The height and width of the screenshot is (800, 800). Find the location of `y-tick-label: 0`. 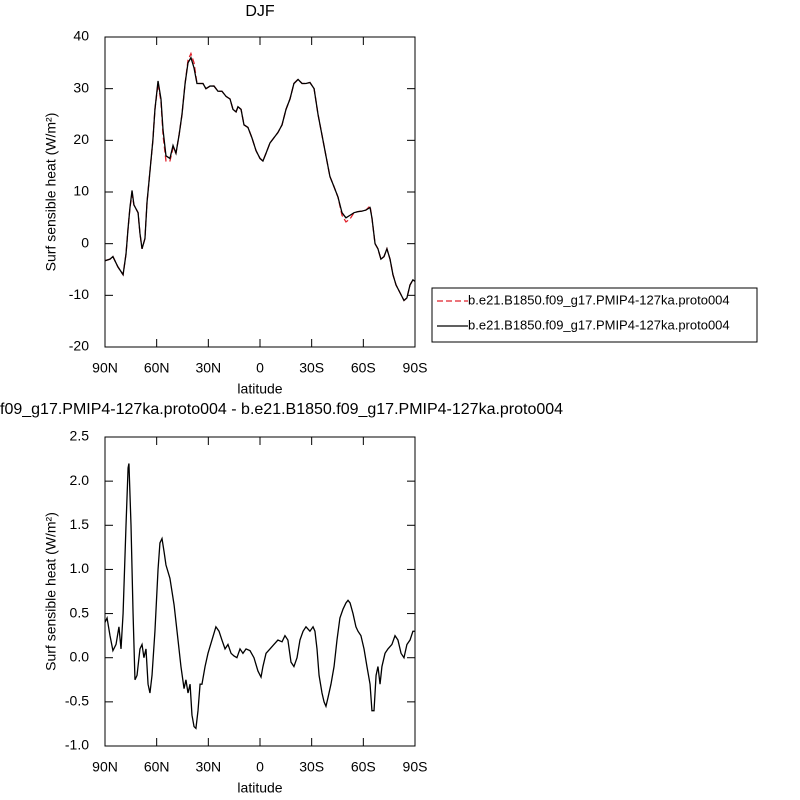

y-tick-label: 0 is located at coordinates (85, 242).